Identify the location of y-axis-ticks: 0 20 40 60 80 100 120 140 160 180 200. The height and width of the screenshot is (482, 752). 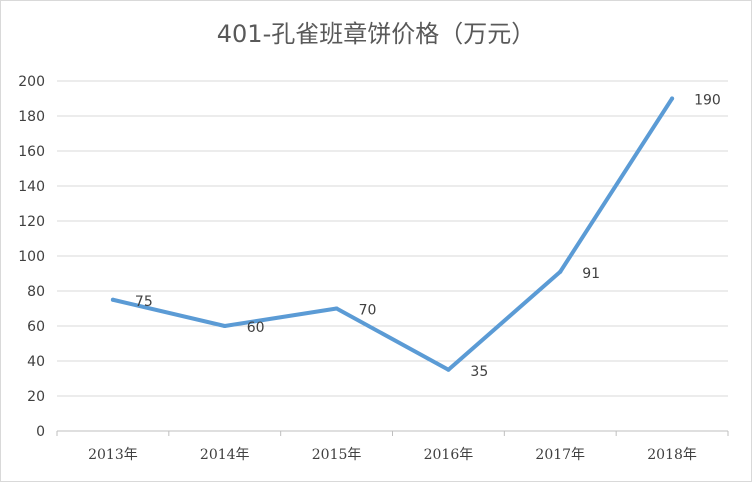
(31, 257).